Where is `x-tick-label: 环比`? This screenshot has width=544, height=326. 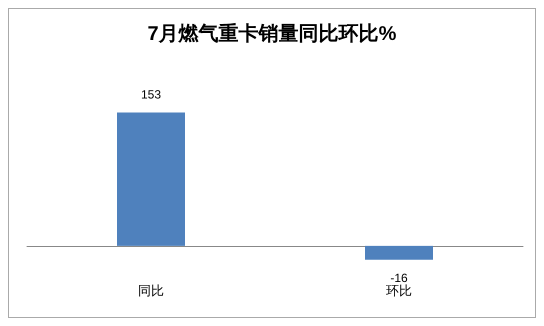
x-tick-label: 环比 is located at coordinates (399, 290).